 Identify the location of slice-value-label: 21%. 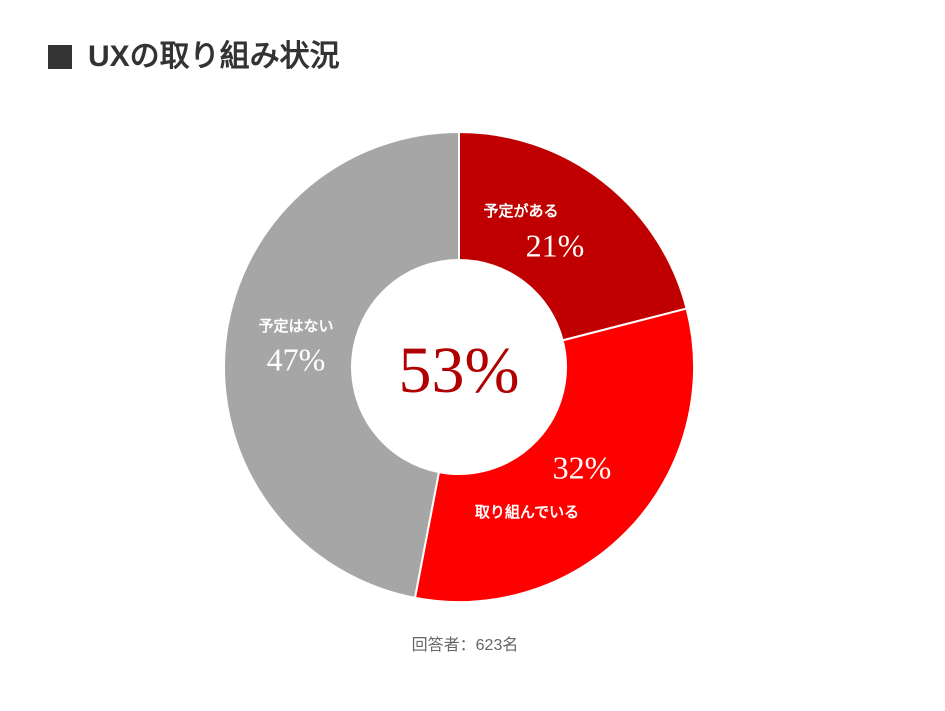
(555, 245).